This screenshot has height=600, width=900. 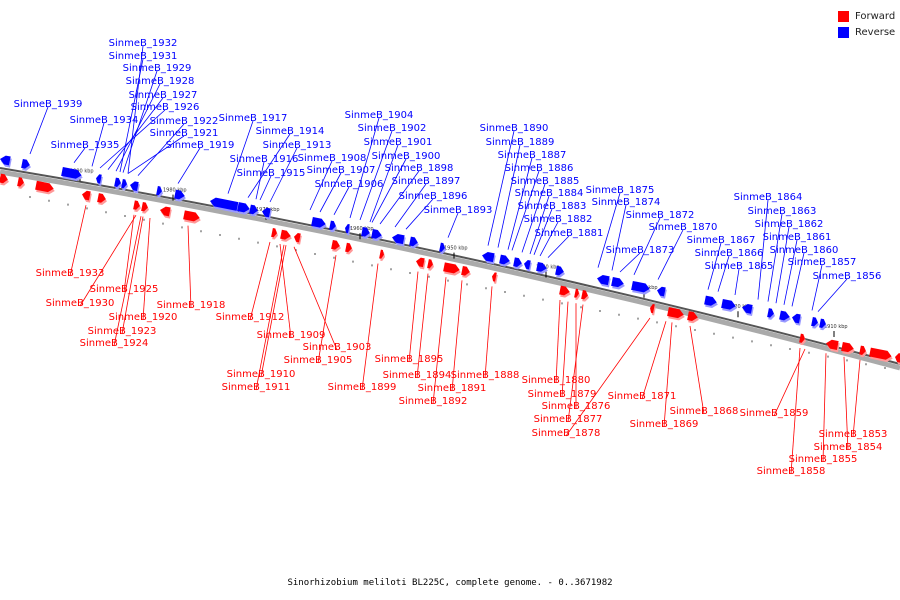 I want to click on gene-name: SinmeB_1915, so click(x=271, y=173).